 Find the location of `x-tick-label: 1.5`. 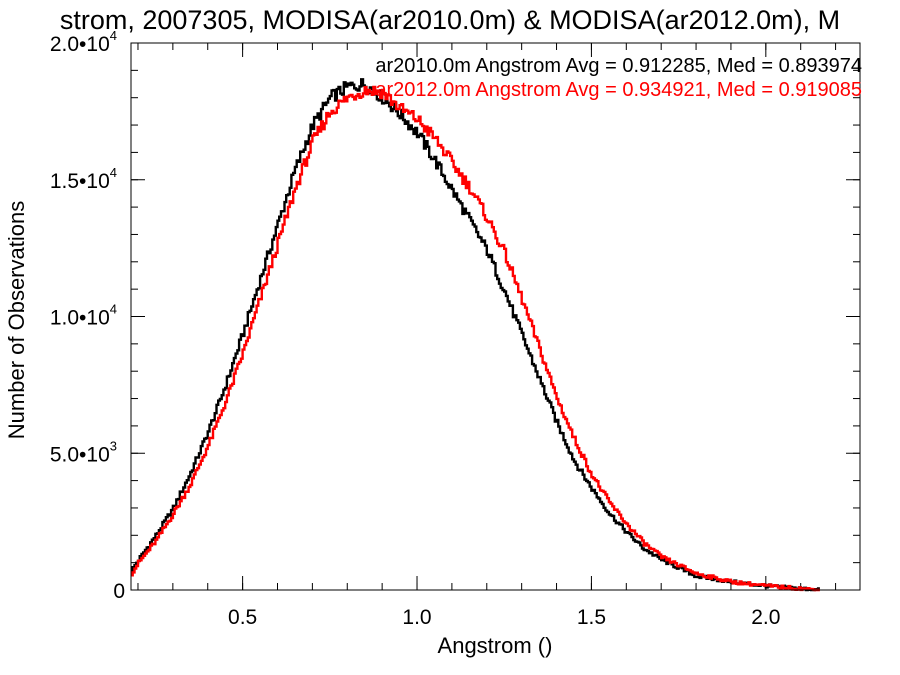

x-tick-label: 1.5 is located at coordinates (591, 617).